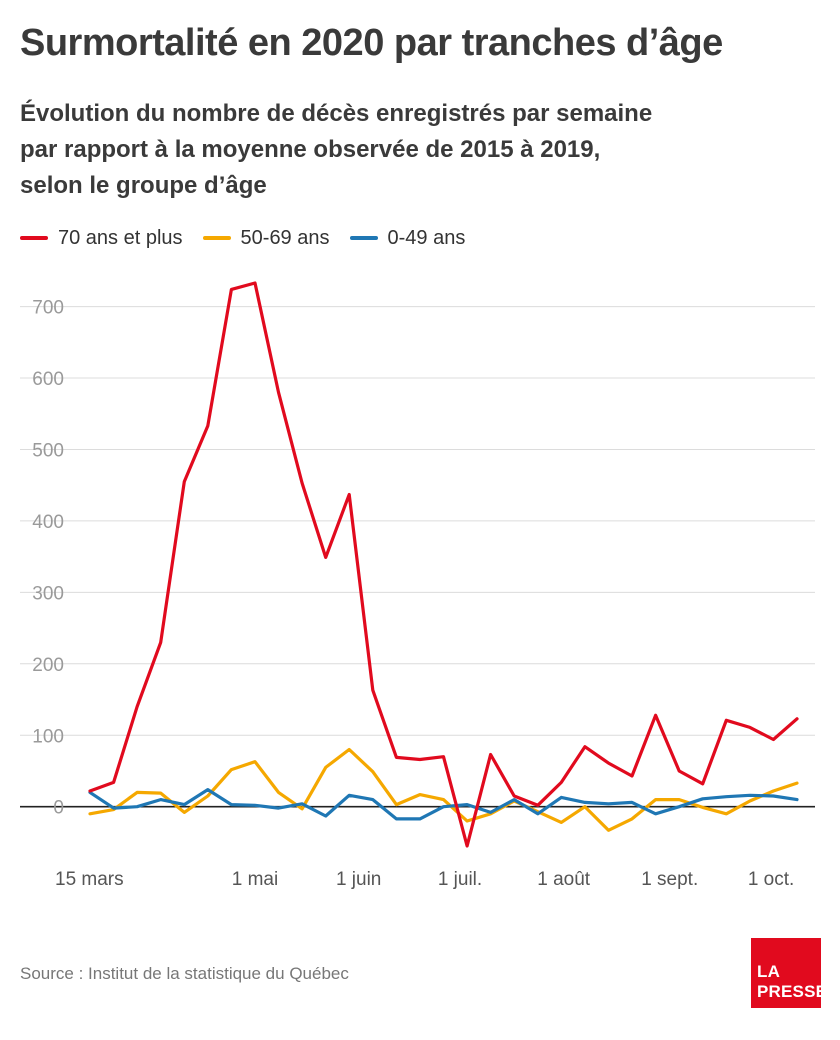 This screenshot has width=840, height=1040. What do you see at coordinates (34, 238) in the screenshot?
I see `legend-swatch-70-plus` at bounding box center [34, 238].